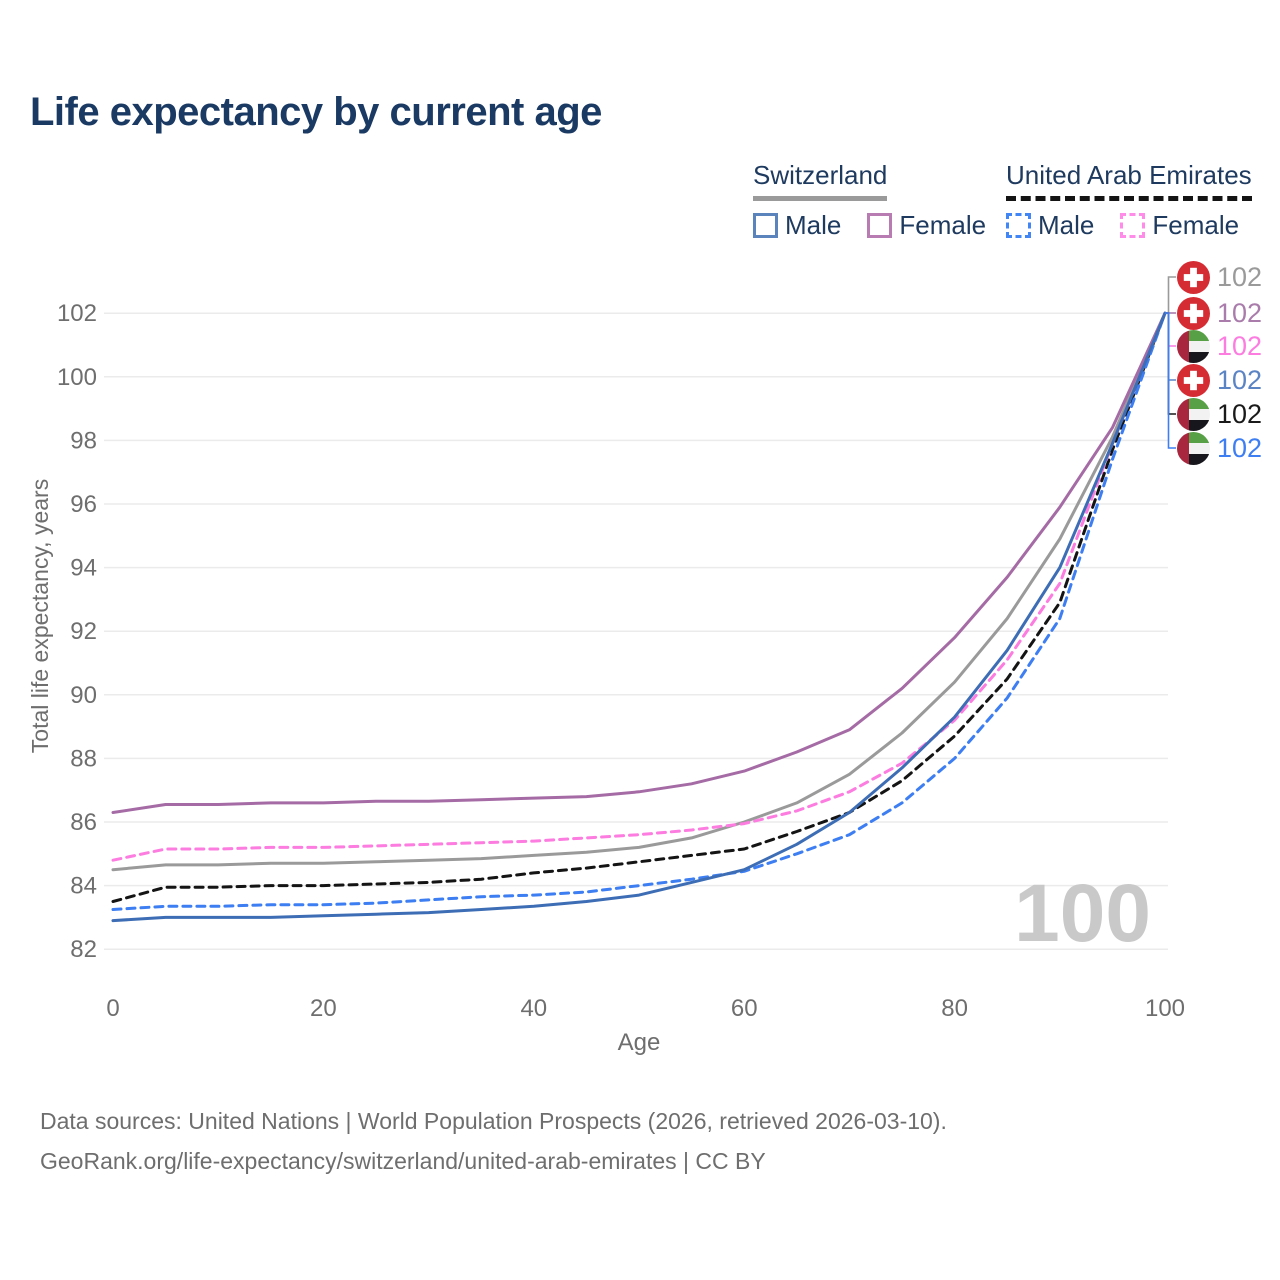 The width and height of the screenshot is (1280, 1280). What do you see at coordinates (83, 440) in the screenshot?
I see `y-tick-label: 98` at bounding box center [83, 440].